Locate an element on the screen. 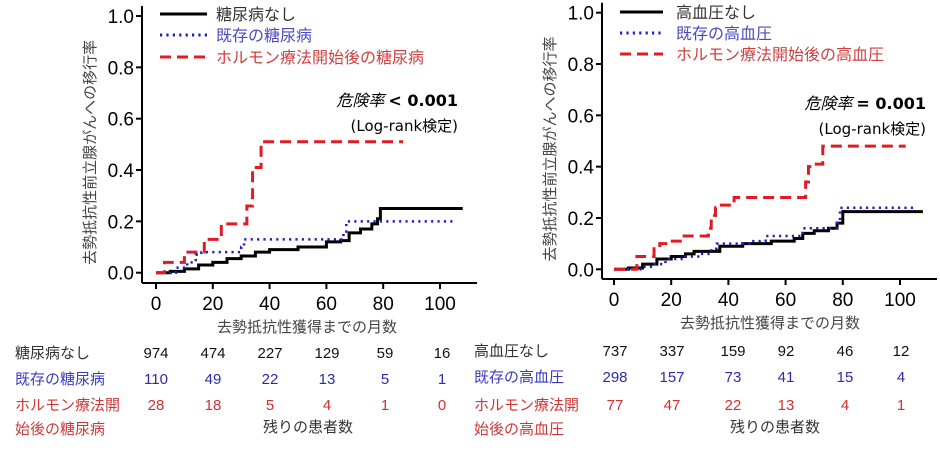 The image size is (940, 455). hazard-ratio-text: 危険率 = 0.001 is located at coordinates (865, 103).